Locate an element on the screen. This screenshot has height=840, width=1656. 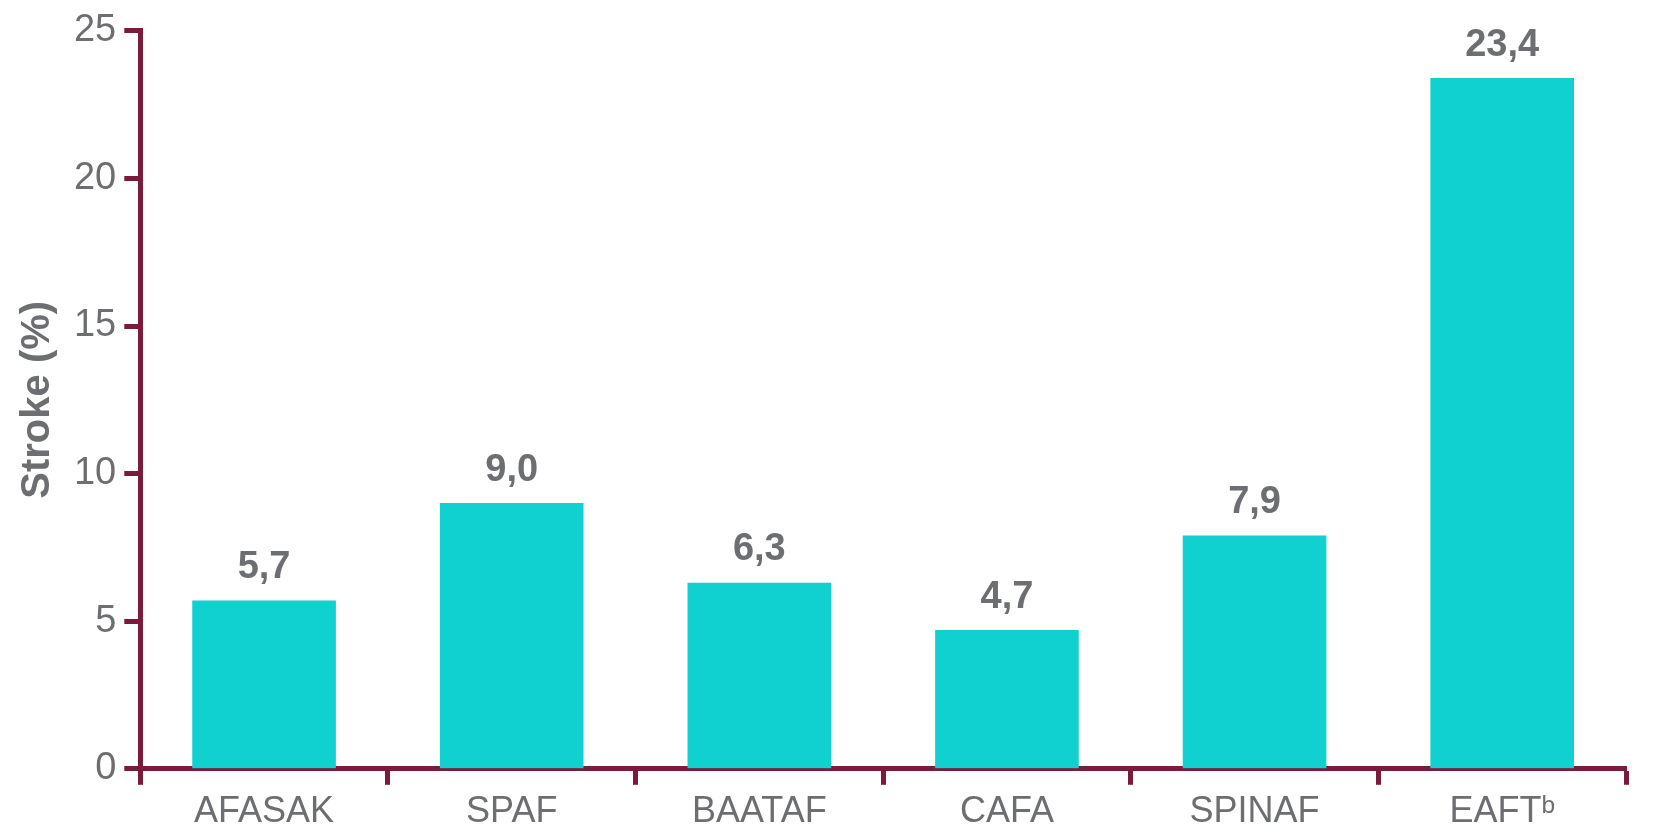
y-tick-label: 0 is located at coordinates (106, 766).